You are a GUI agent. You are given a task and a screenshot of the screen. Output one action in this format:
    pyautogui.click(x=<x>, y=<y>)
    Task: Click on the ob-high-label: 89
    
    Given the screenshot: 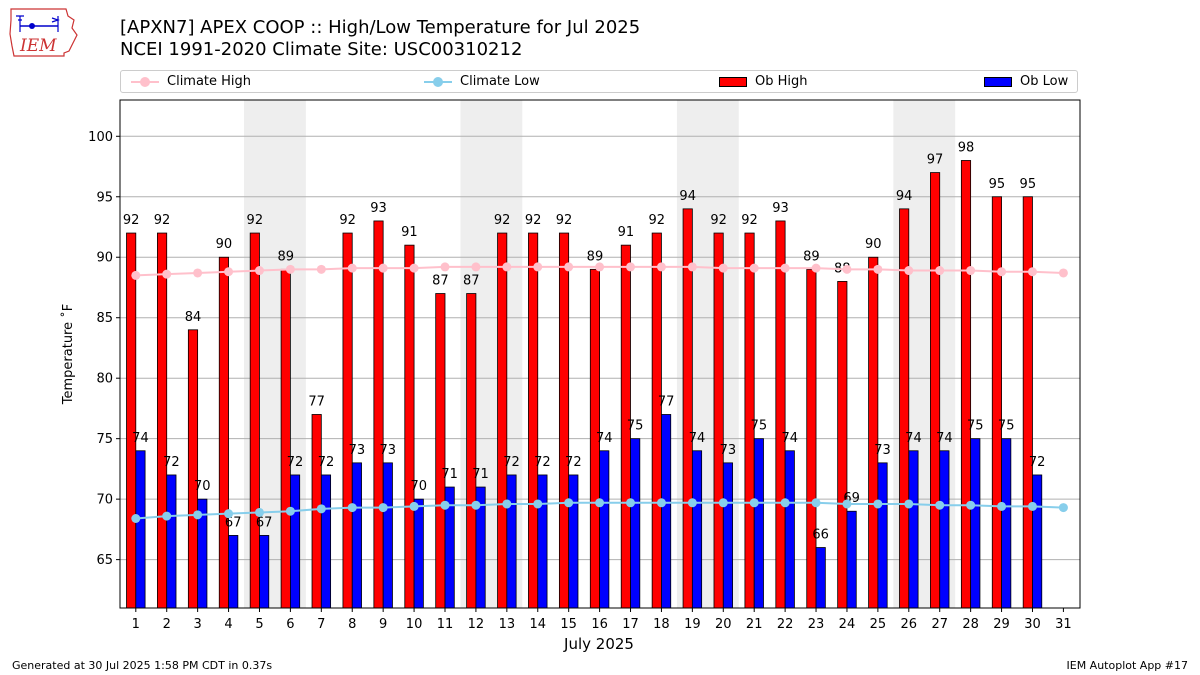 What is the action you would take?
    pyautogui.click(x=595, y=256)
    